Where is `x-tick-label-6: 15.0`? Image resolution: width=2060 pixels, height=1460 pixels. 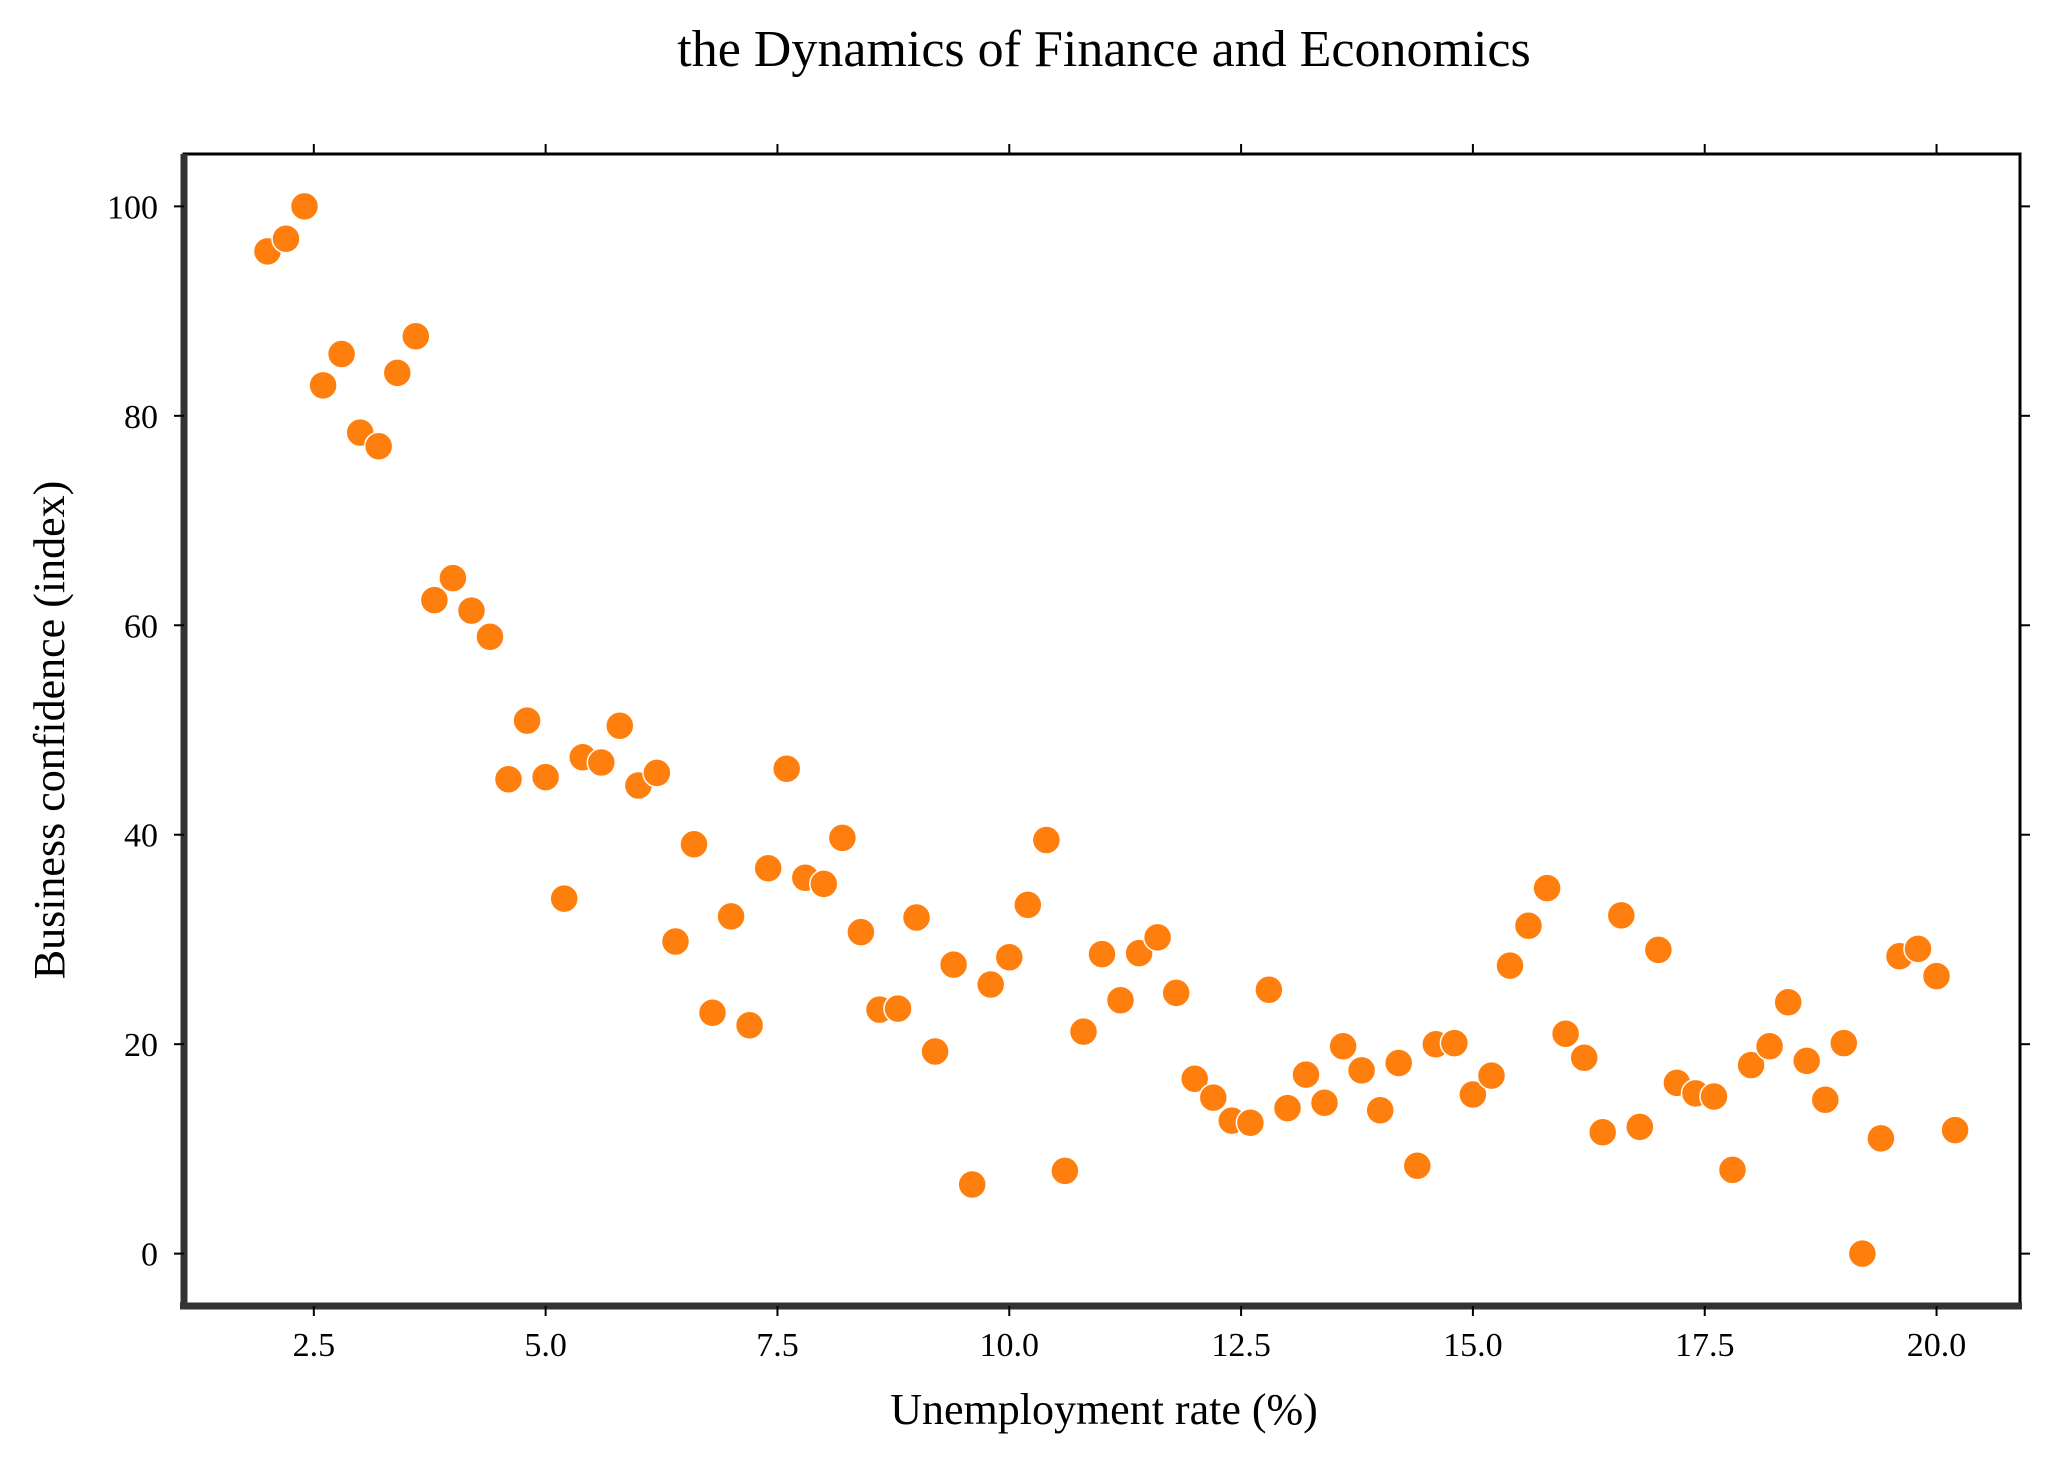
x-tick-label-6: 15.0 is located at coordinates (1473, 1345).